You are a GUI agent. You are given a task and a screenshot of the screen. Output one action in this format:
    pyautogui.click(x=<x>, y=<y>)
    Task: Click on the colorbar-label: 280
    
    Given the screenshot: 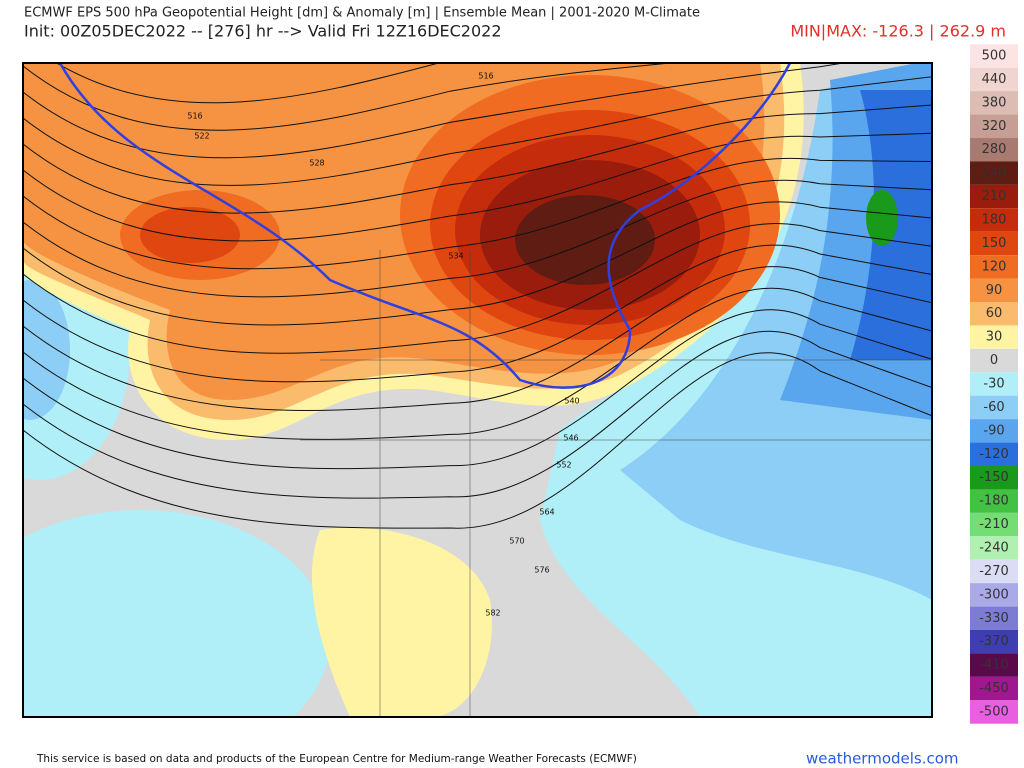 What is the action you would take?
    pyautogui.click(x=994, y=149)
    